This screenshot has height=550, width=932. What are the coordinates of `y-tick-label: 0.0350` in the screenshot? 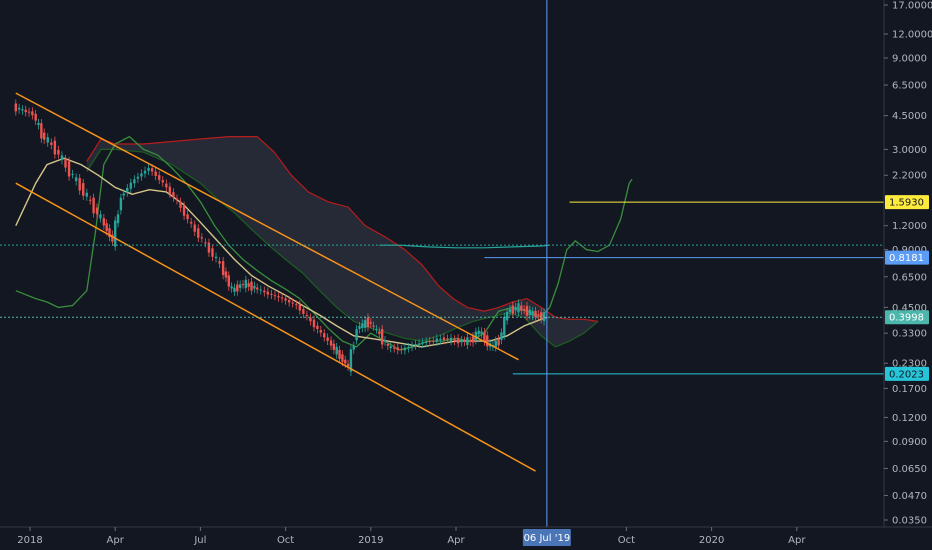 It's located at (909, 521).